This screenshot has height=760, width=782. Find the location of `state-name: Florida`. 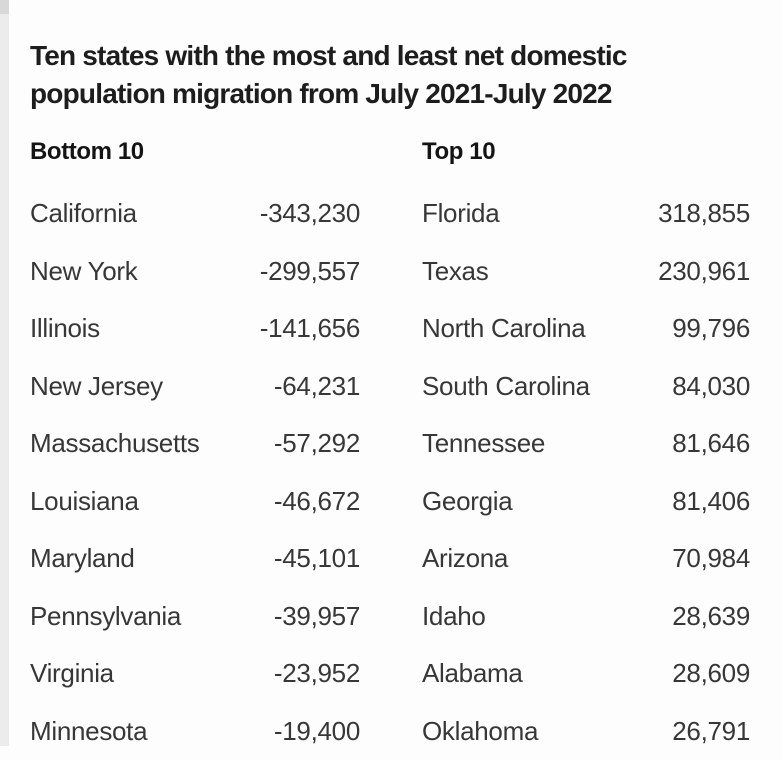

state-name: Florida is located at coordinates (461, 213).